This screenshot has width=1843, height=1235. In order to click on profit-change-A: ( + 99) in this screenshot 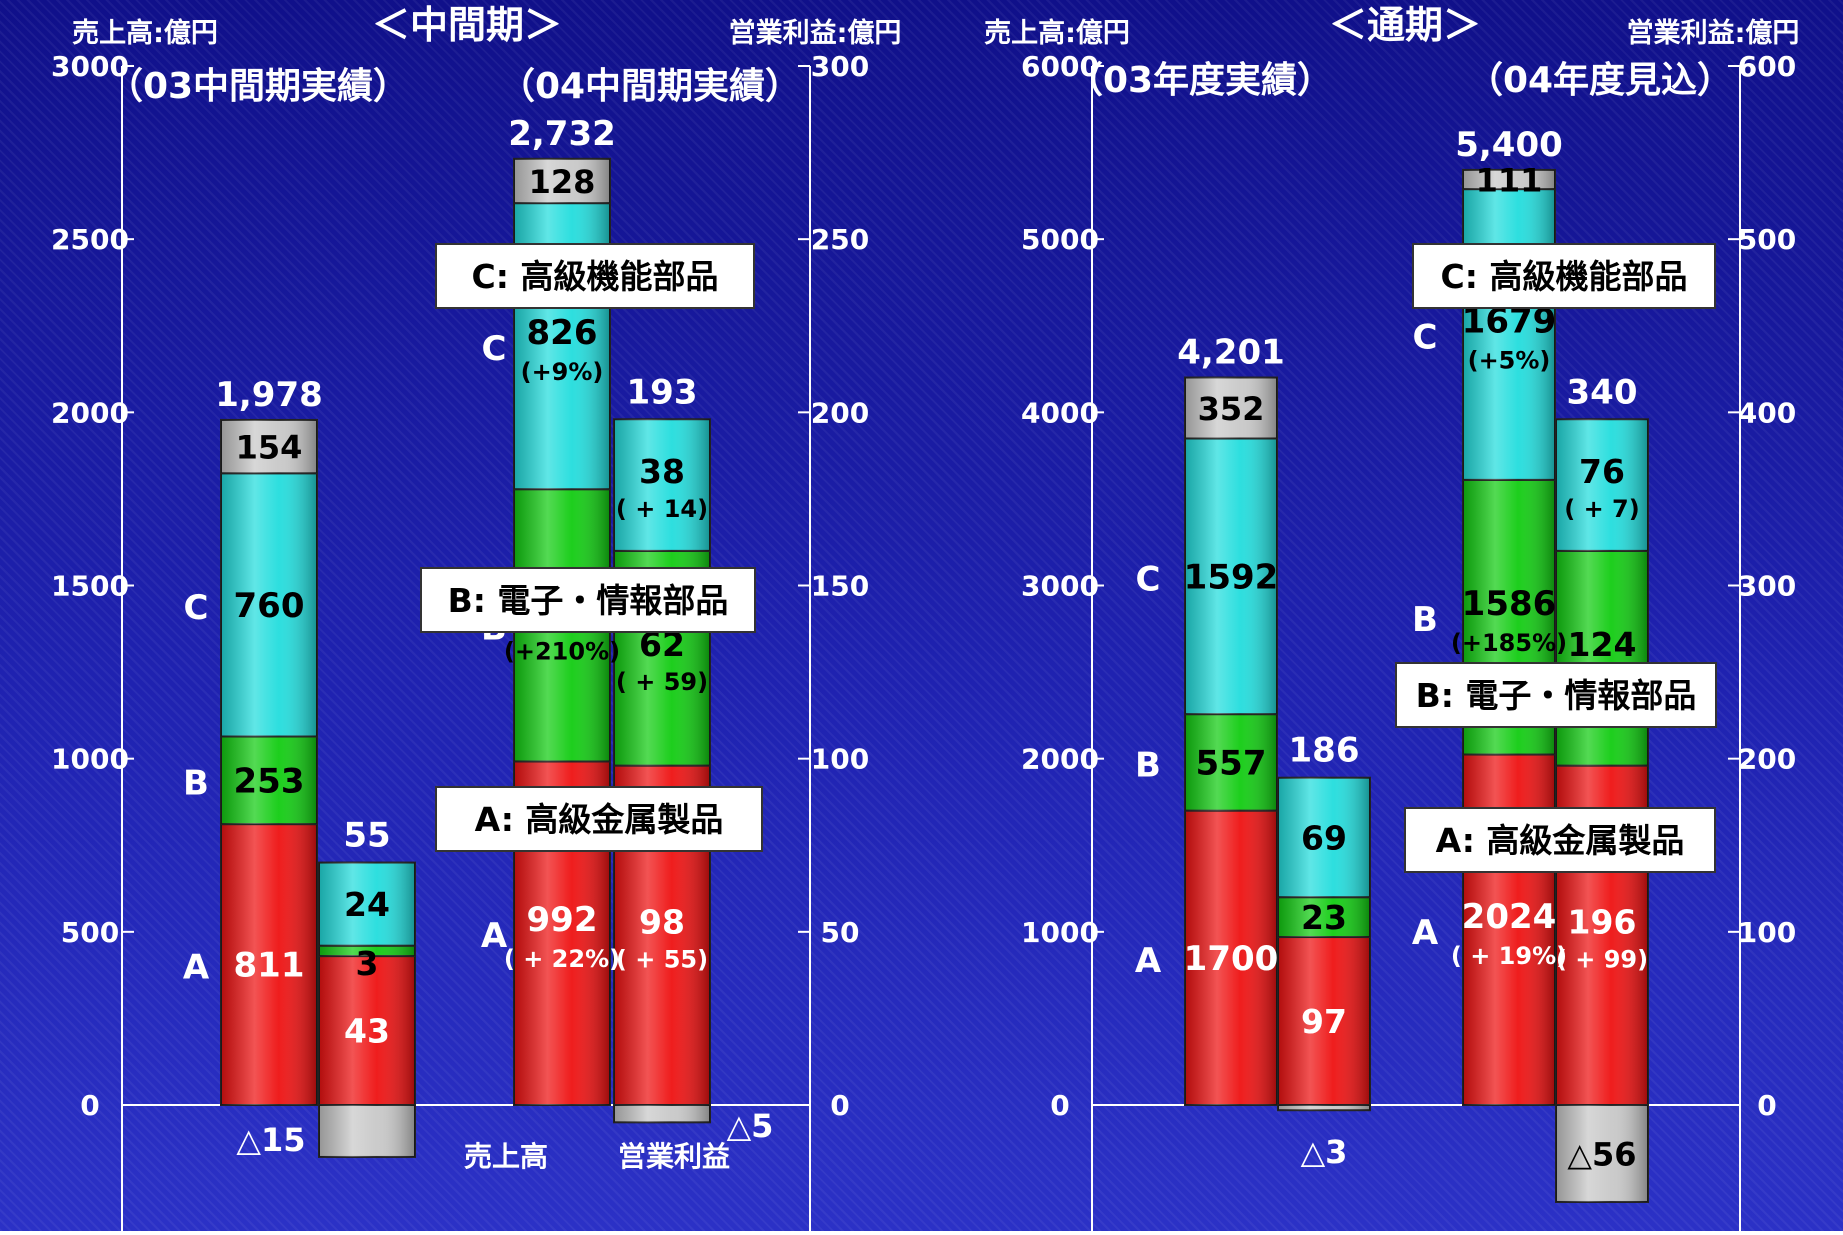, I will do `click(1602, 959)`.